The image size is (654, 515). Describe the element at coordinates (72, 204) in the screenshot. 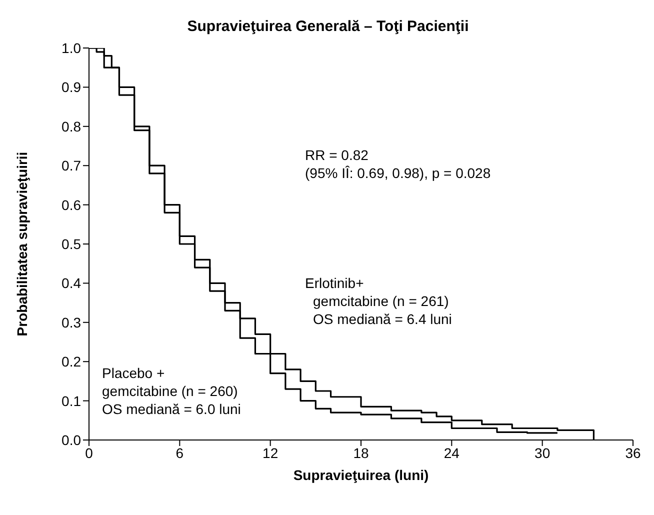

I see `y-tick-label: 0.6` at that location.